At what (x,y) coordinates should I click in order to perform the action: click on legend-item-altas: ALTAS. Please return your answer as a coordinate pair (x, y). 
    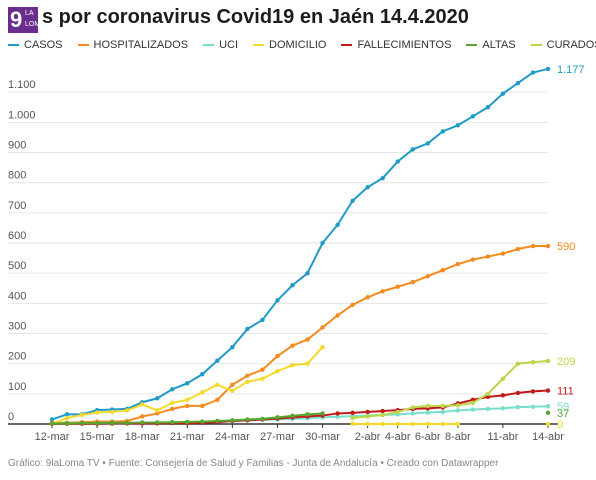
    Looking at the image, I should click on (491, 45).